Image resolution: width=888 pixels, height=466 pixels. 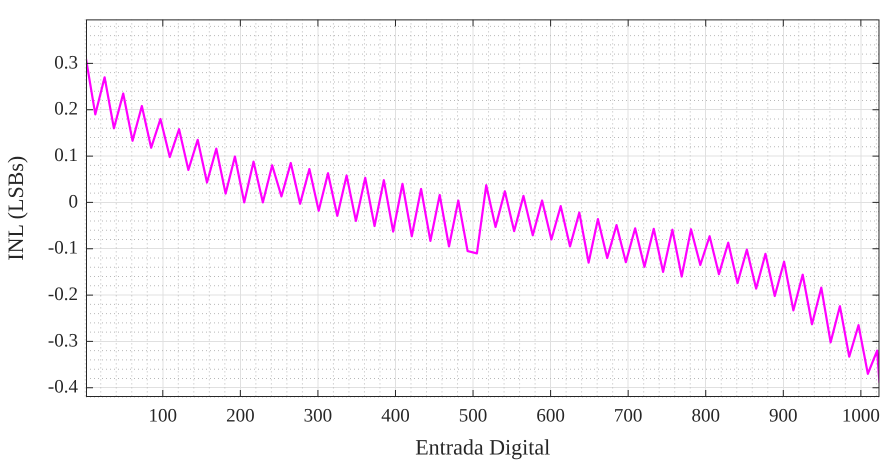 What do you see at coordinates (66, 109) in the screenshot?
I see `y-tick-label: 0.2` at bounding box center [66, 109].